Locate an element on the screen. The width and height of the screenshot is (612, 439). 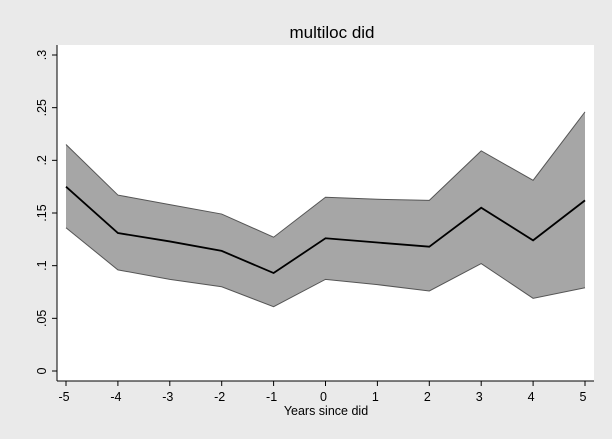
y-tick-label: .2 is located at coordinates (42, 160).